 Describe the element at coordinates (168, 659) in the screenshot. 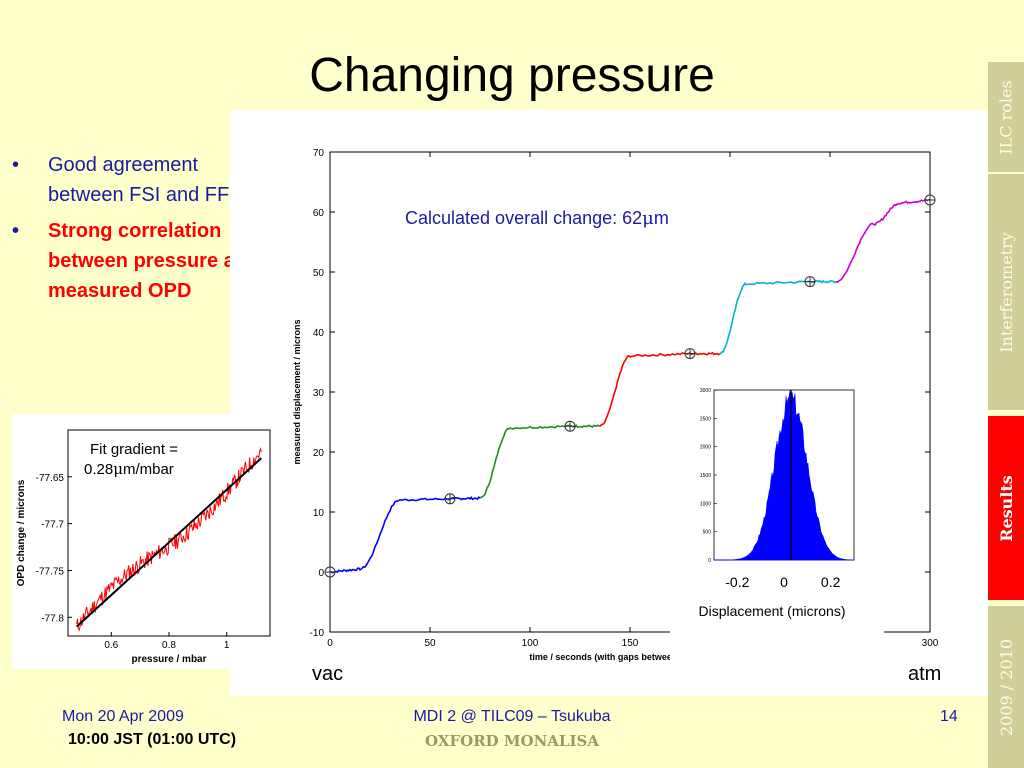

I see `x-axis-label: pressure / mbar` at that location.